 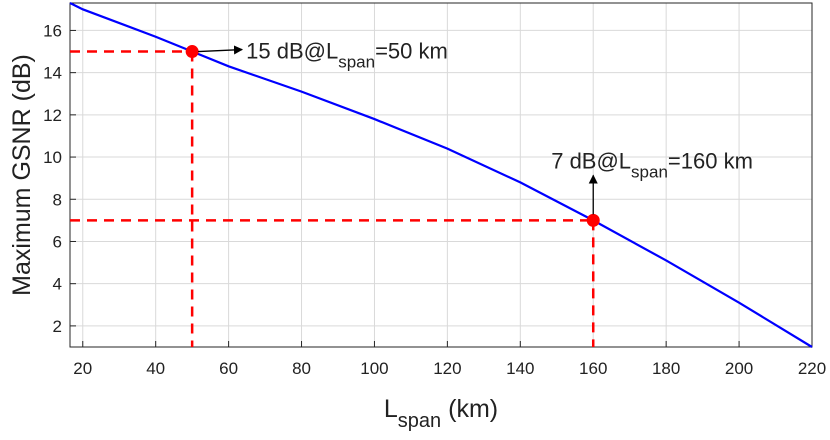 What do you see at coordinates (411, 51) in the screenshot?
I see `annotation-part: =50 km` at bounding box center [411, 51].